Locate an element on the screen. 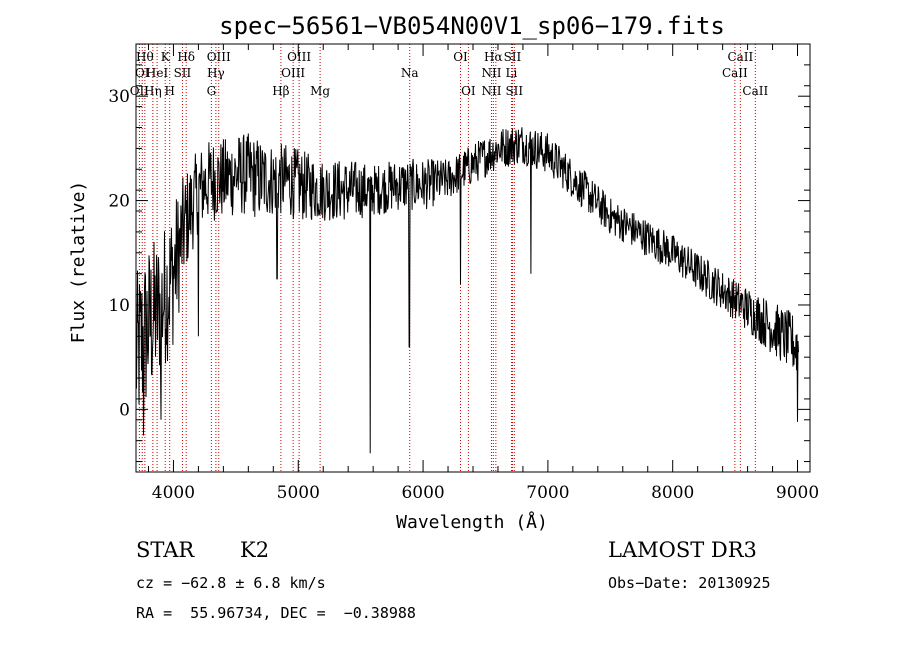 The height and width of the screenshot is (649, 900). spectral-line-label: Hβ is located at coordinates (280, 91).